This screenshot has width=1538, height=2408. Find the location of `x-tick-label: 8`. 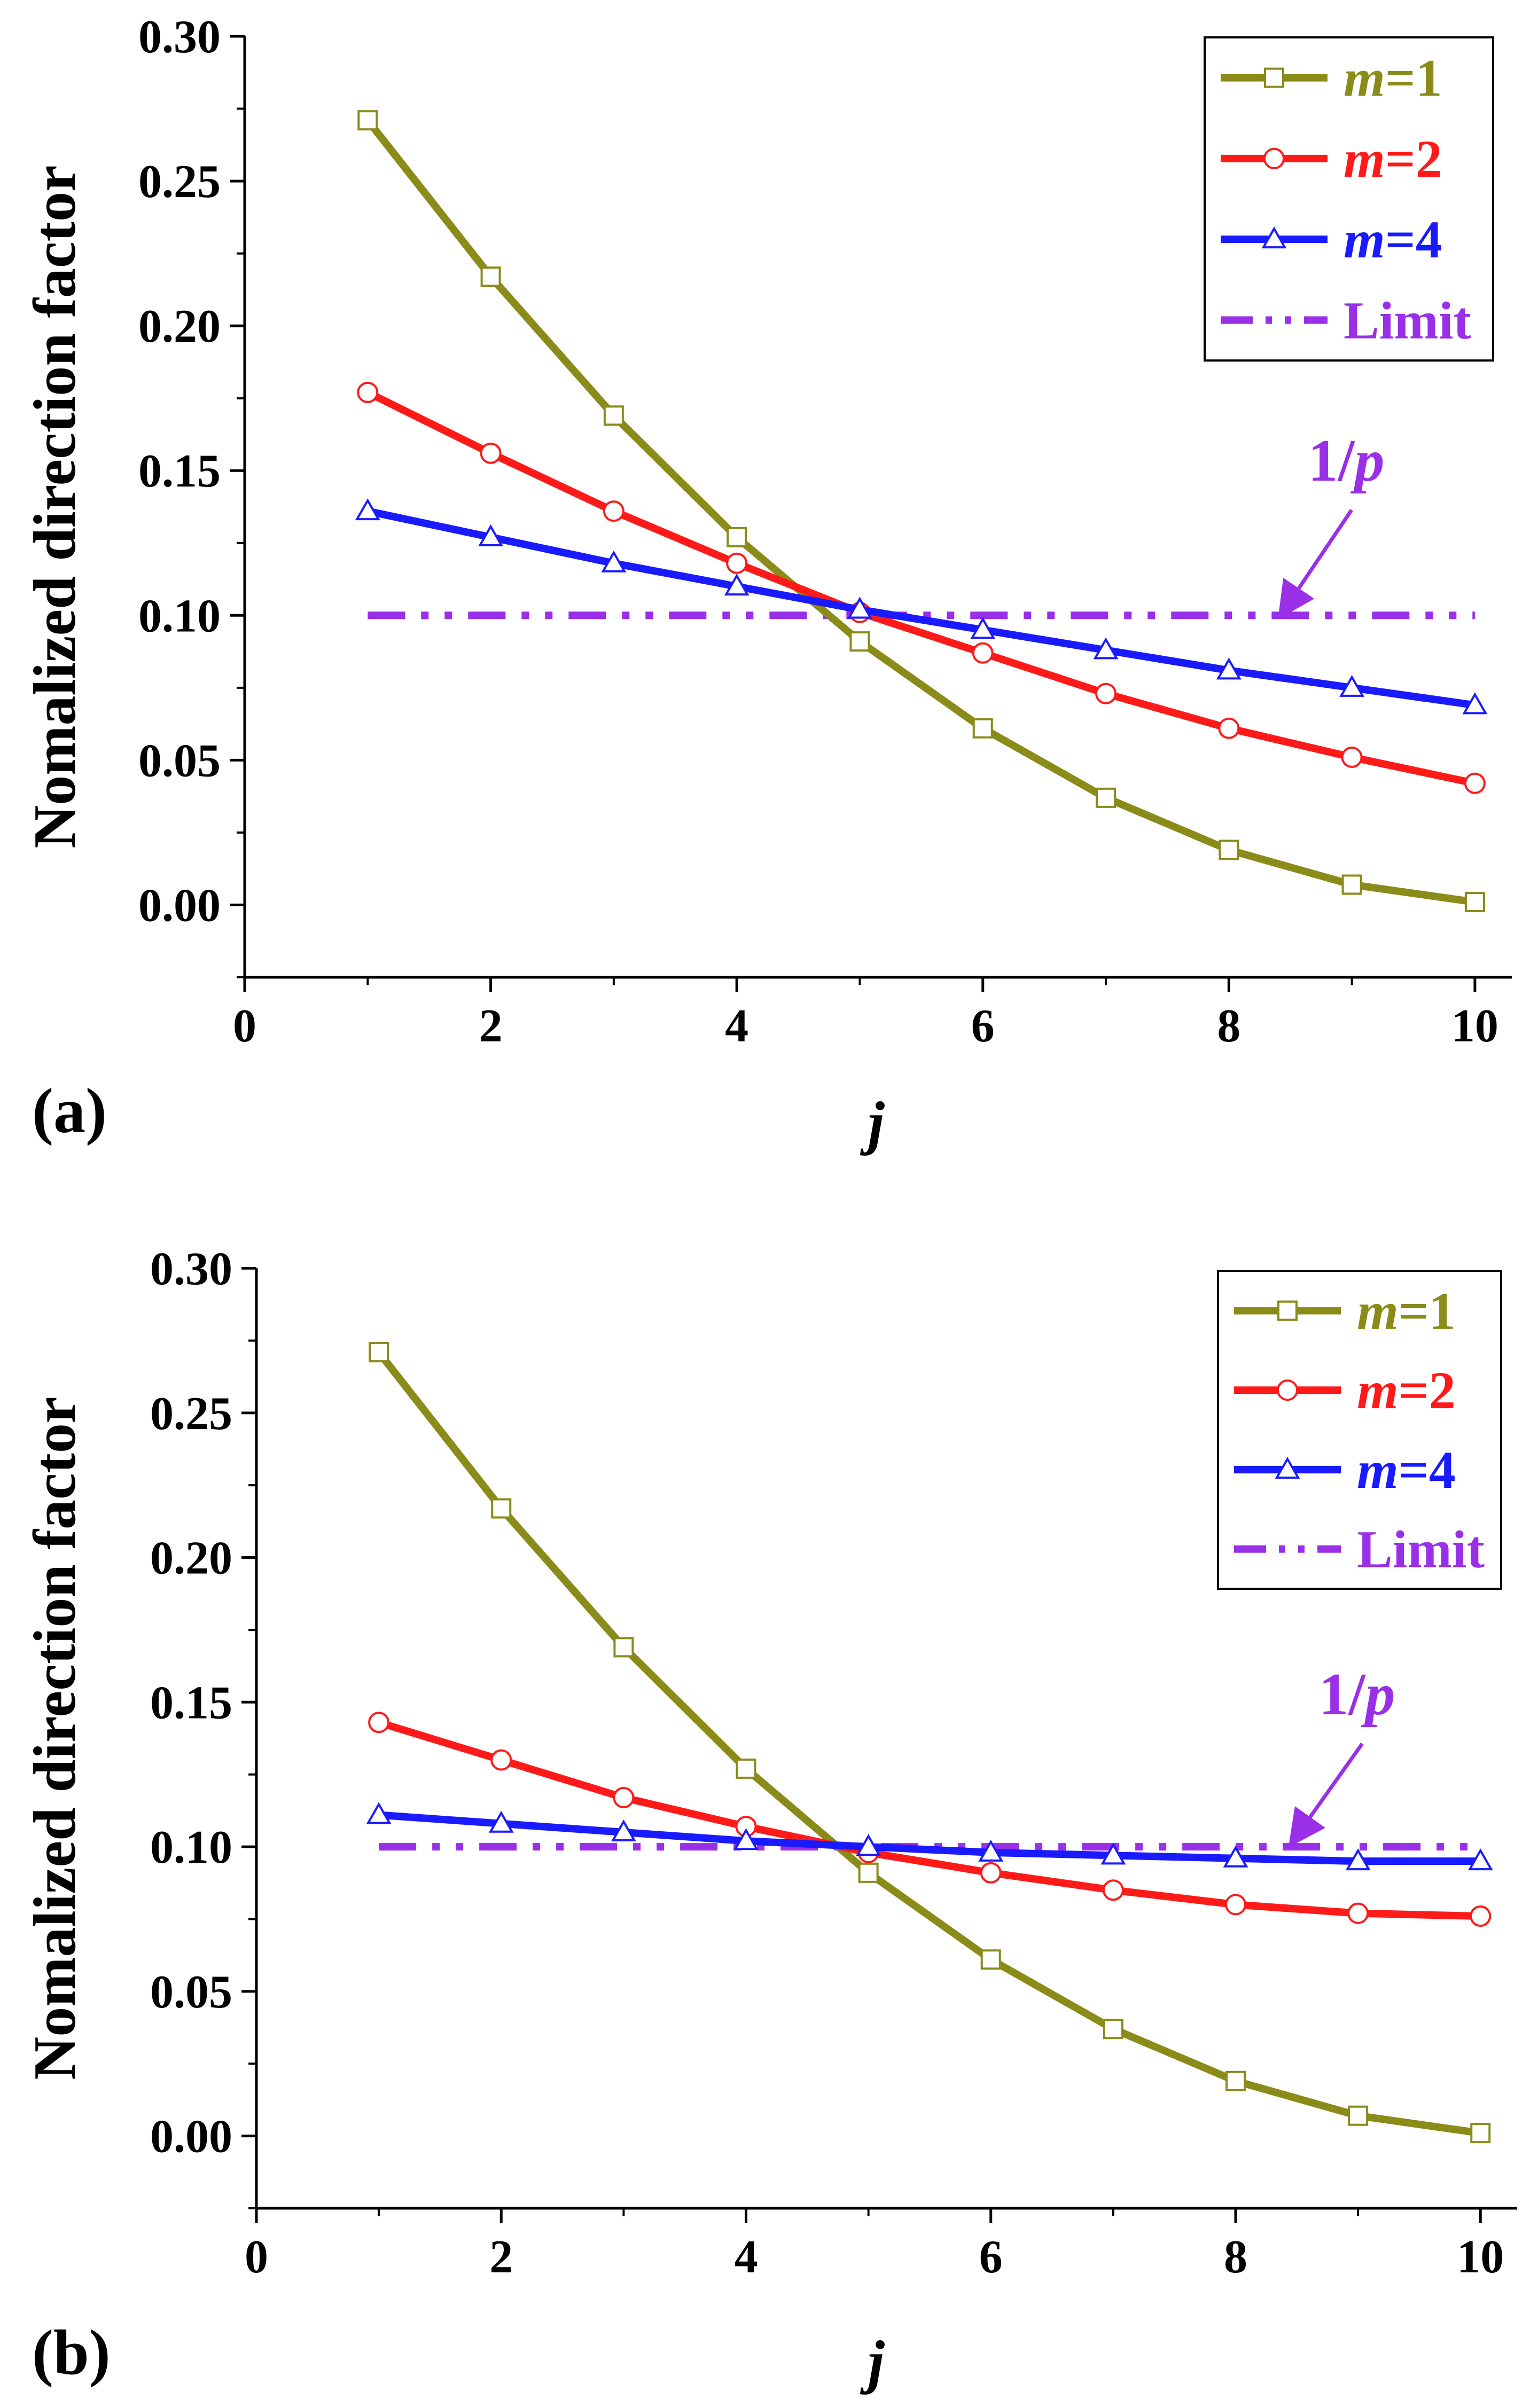

x-tick-label: 8 is located at coordinates (1235, 2257).